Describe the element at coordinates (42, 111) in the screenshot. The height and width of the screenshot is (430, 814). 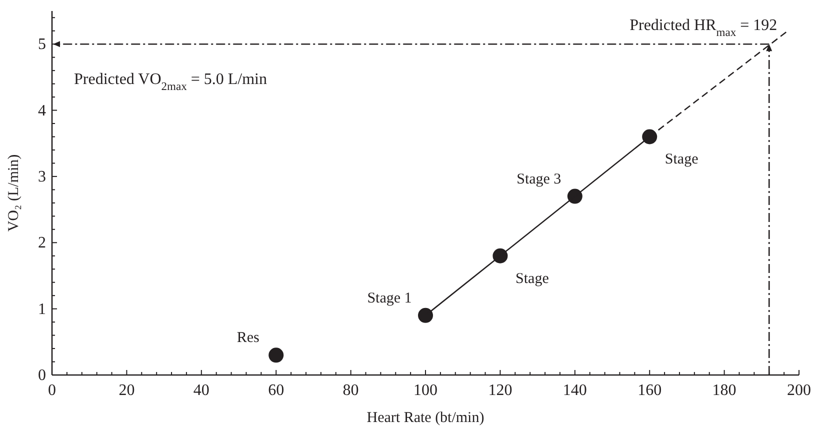
I see `y-tick-label: 4` at that location.